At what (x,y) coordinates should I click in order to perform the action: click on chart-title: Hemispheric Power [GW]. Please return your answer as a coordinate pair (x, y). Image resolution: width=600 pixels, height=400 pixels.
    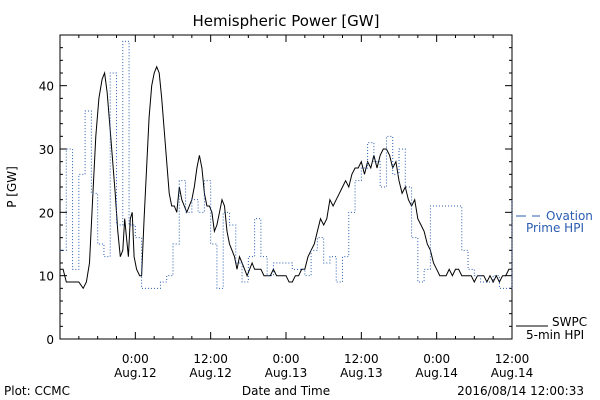
    Looking at the image, I should click on (286, 21).